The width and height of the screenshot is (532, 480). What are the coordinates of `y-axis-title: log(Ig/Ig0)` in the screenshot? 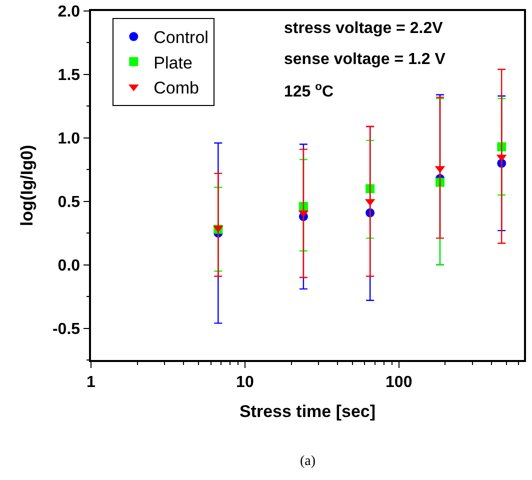 It's located at (27, 185).